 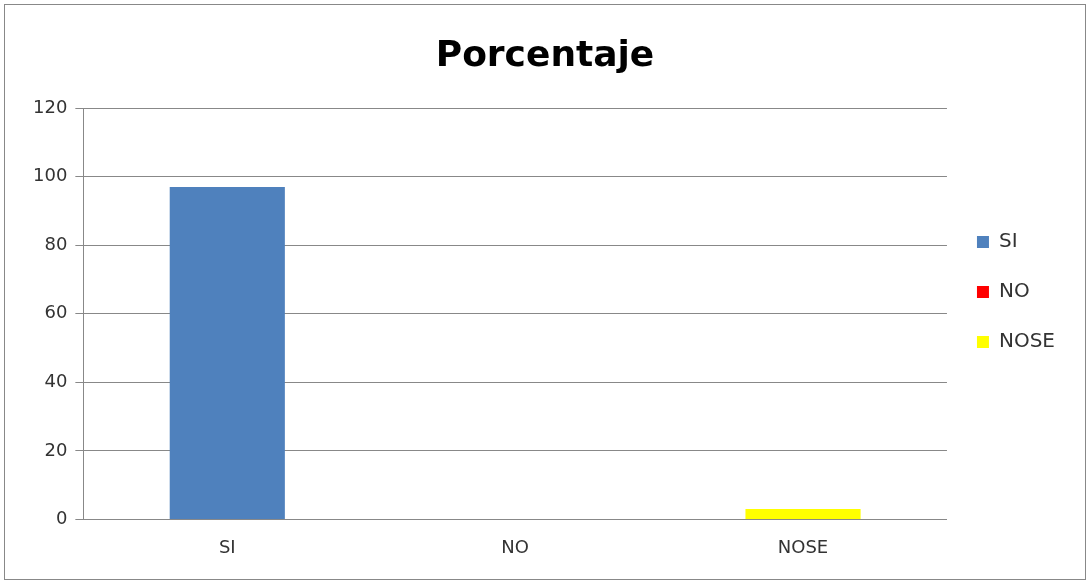 What do you see at coordinates (61, 518) in the screenshot?
I see `y-tick-label: 0` at bounding box center [61, 518].